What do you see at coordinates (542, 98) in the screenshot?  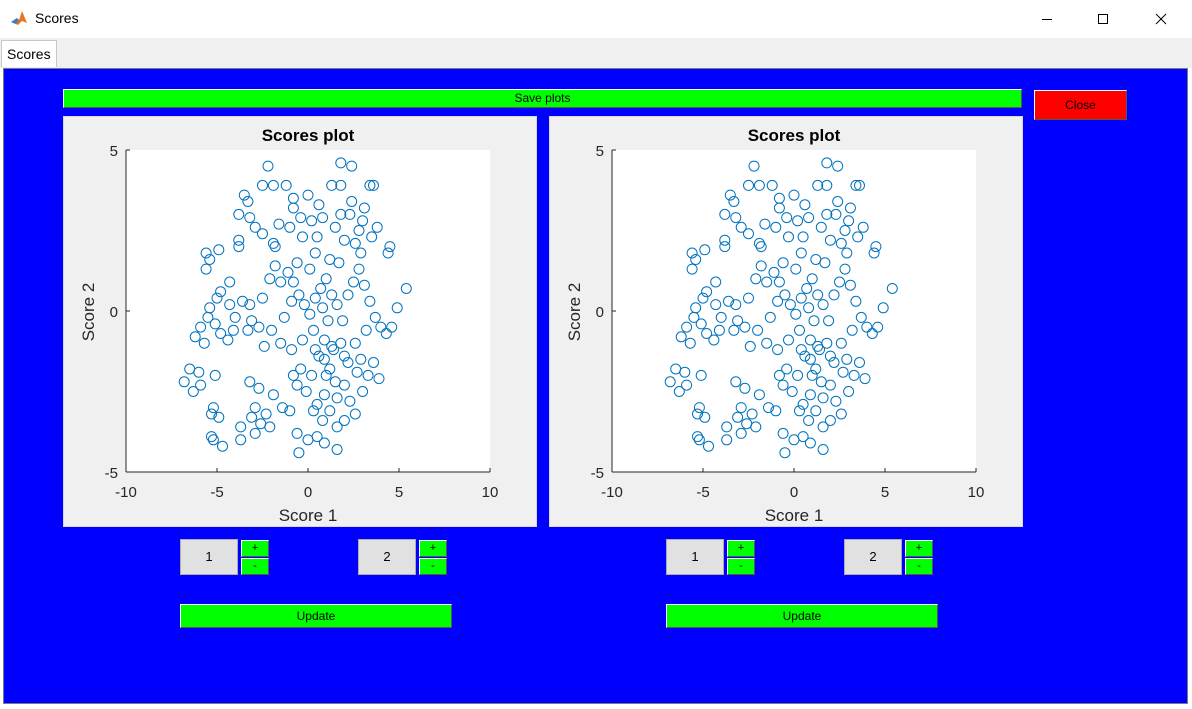 I see `save-plots-button: Save plots` at bounding box center [542, 98].